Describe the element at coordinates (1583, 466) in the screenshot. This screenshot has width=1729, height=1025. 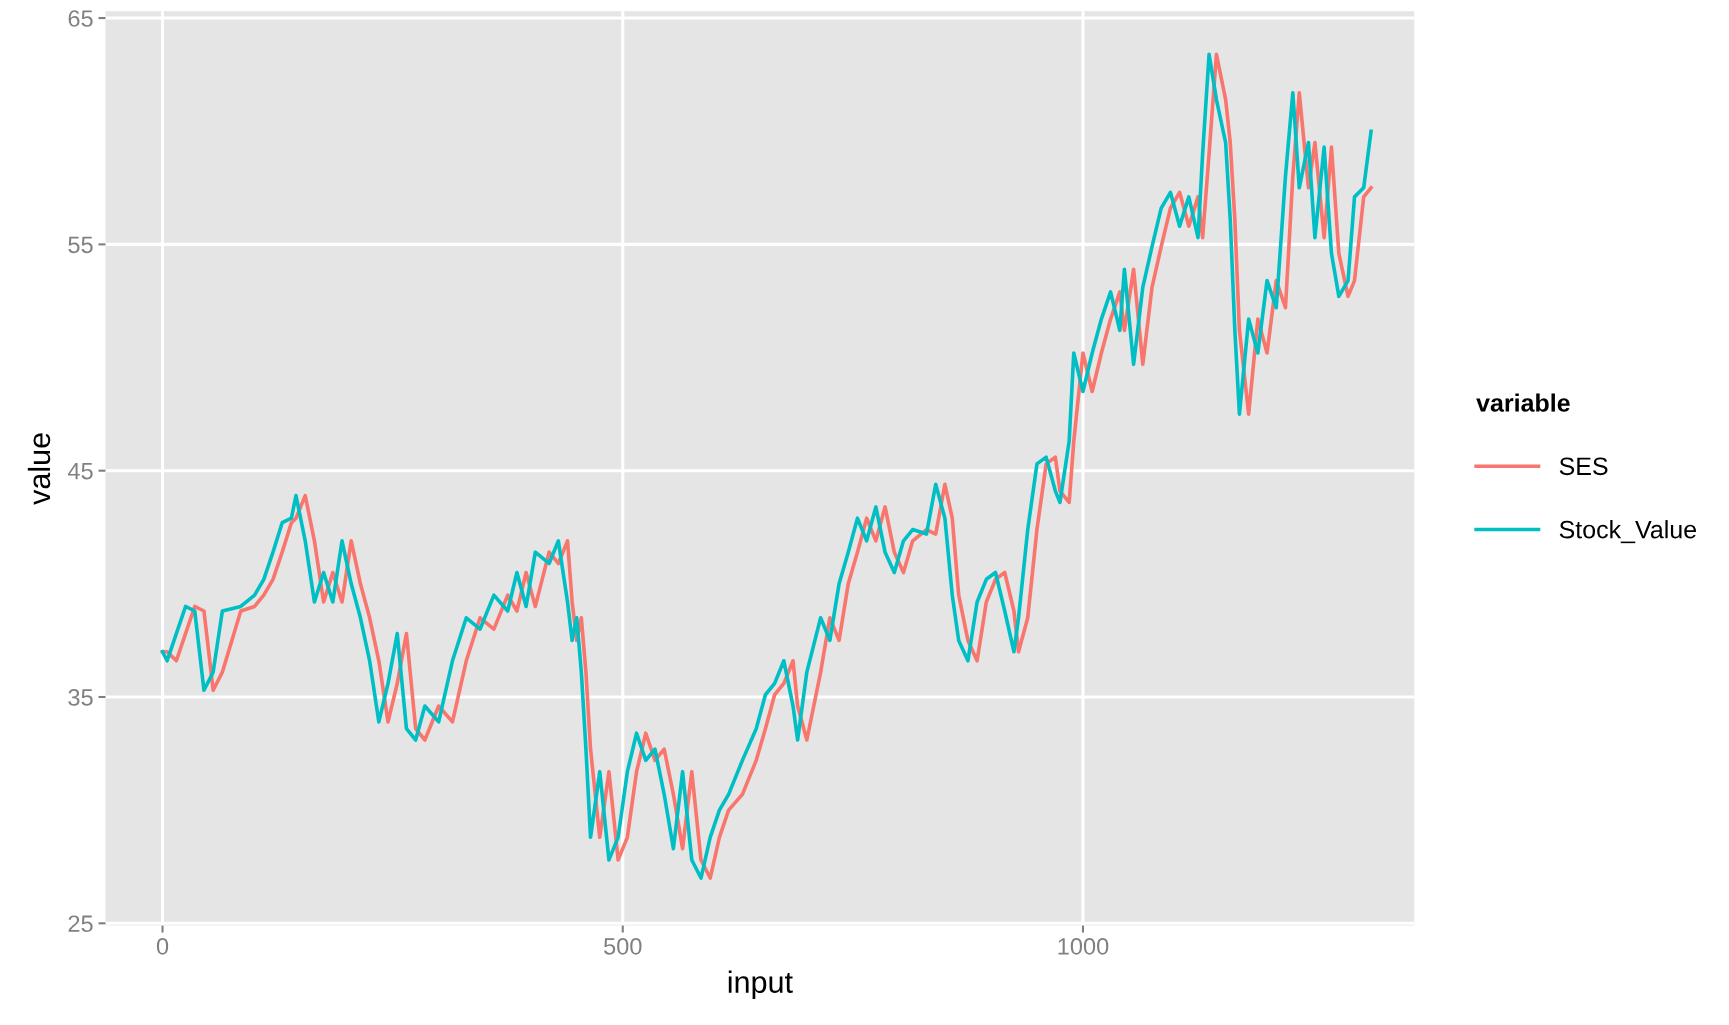
I see `legend-label: SES` at that location.